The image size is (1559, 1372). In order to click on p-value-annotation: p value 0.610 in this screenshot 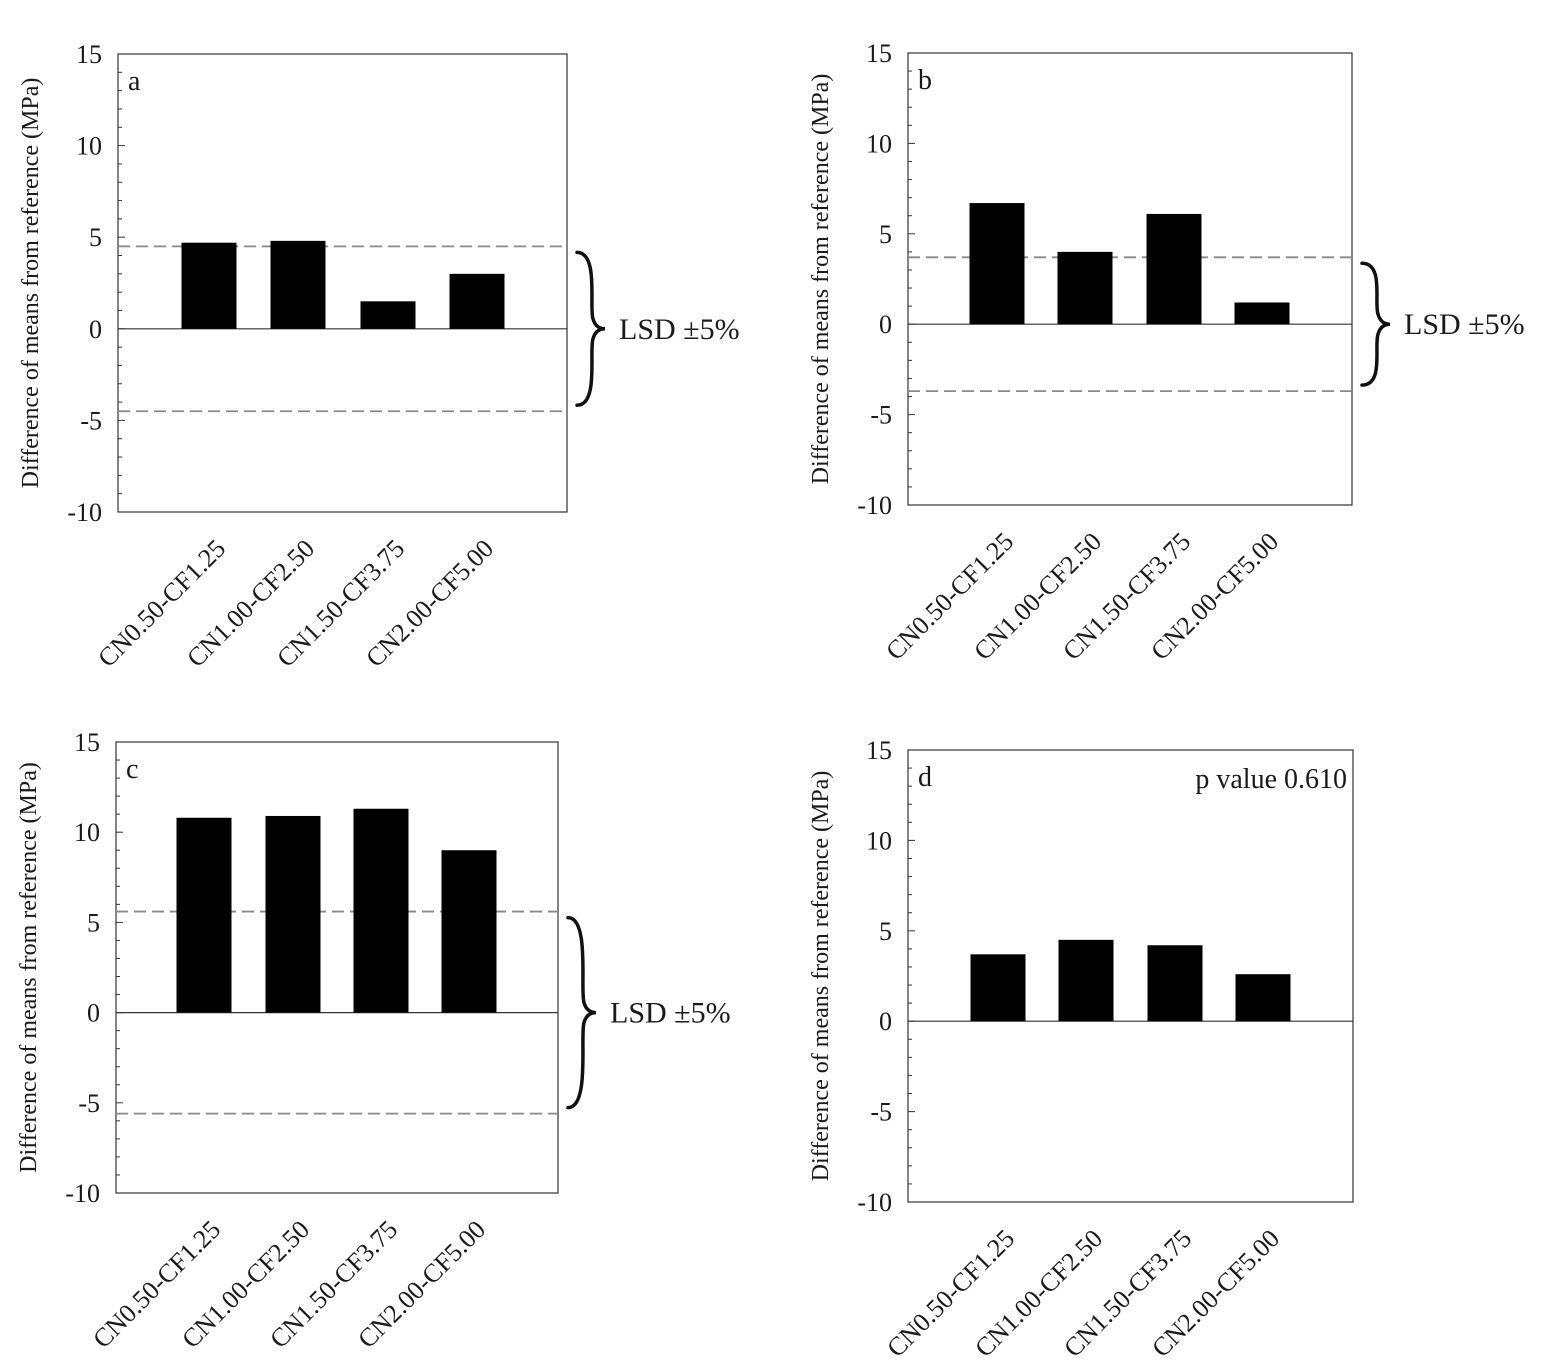, I will do `click(1271, 779)`.